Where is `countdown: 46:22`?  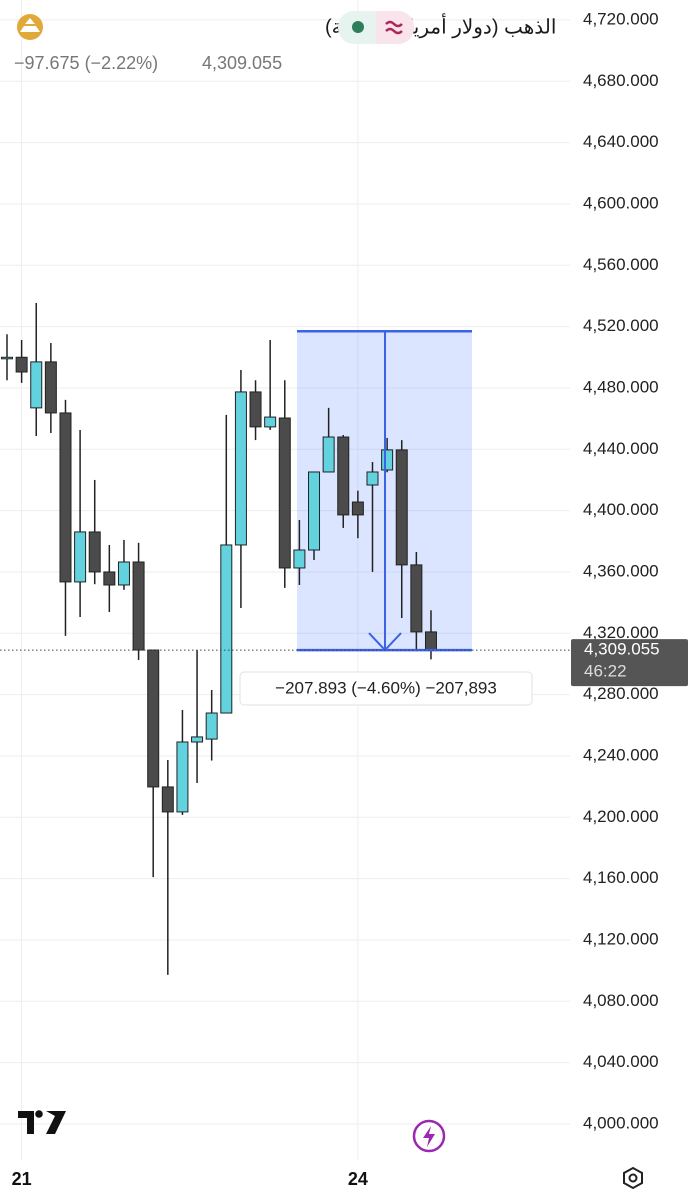
countdown: 46:22 is located at coordinates (605, 671).